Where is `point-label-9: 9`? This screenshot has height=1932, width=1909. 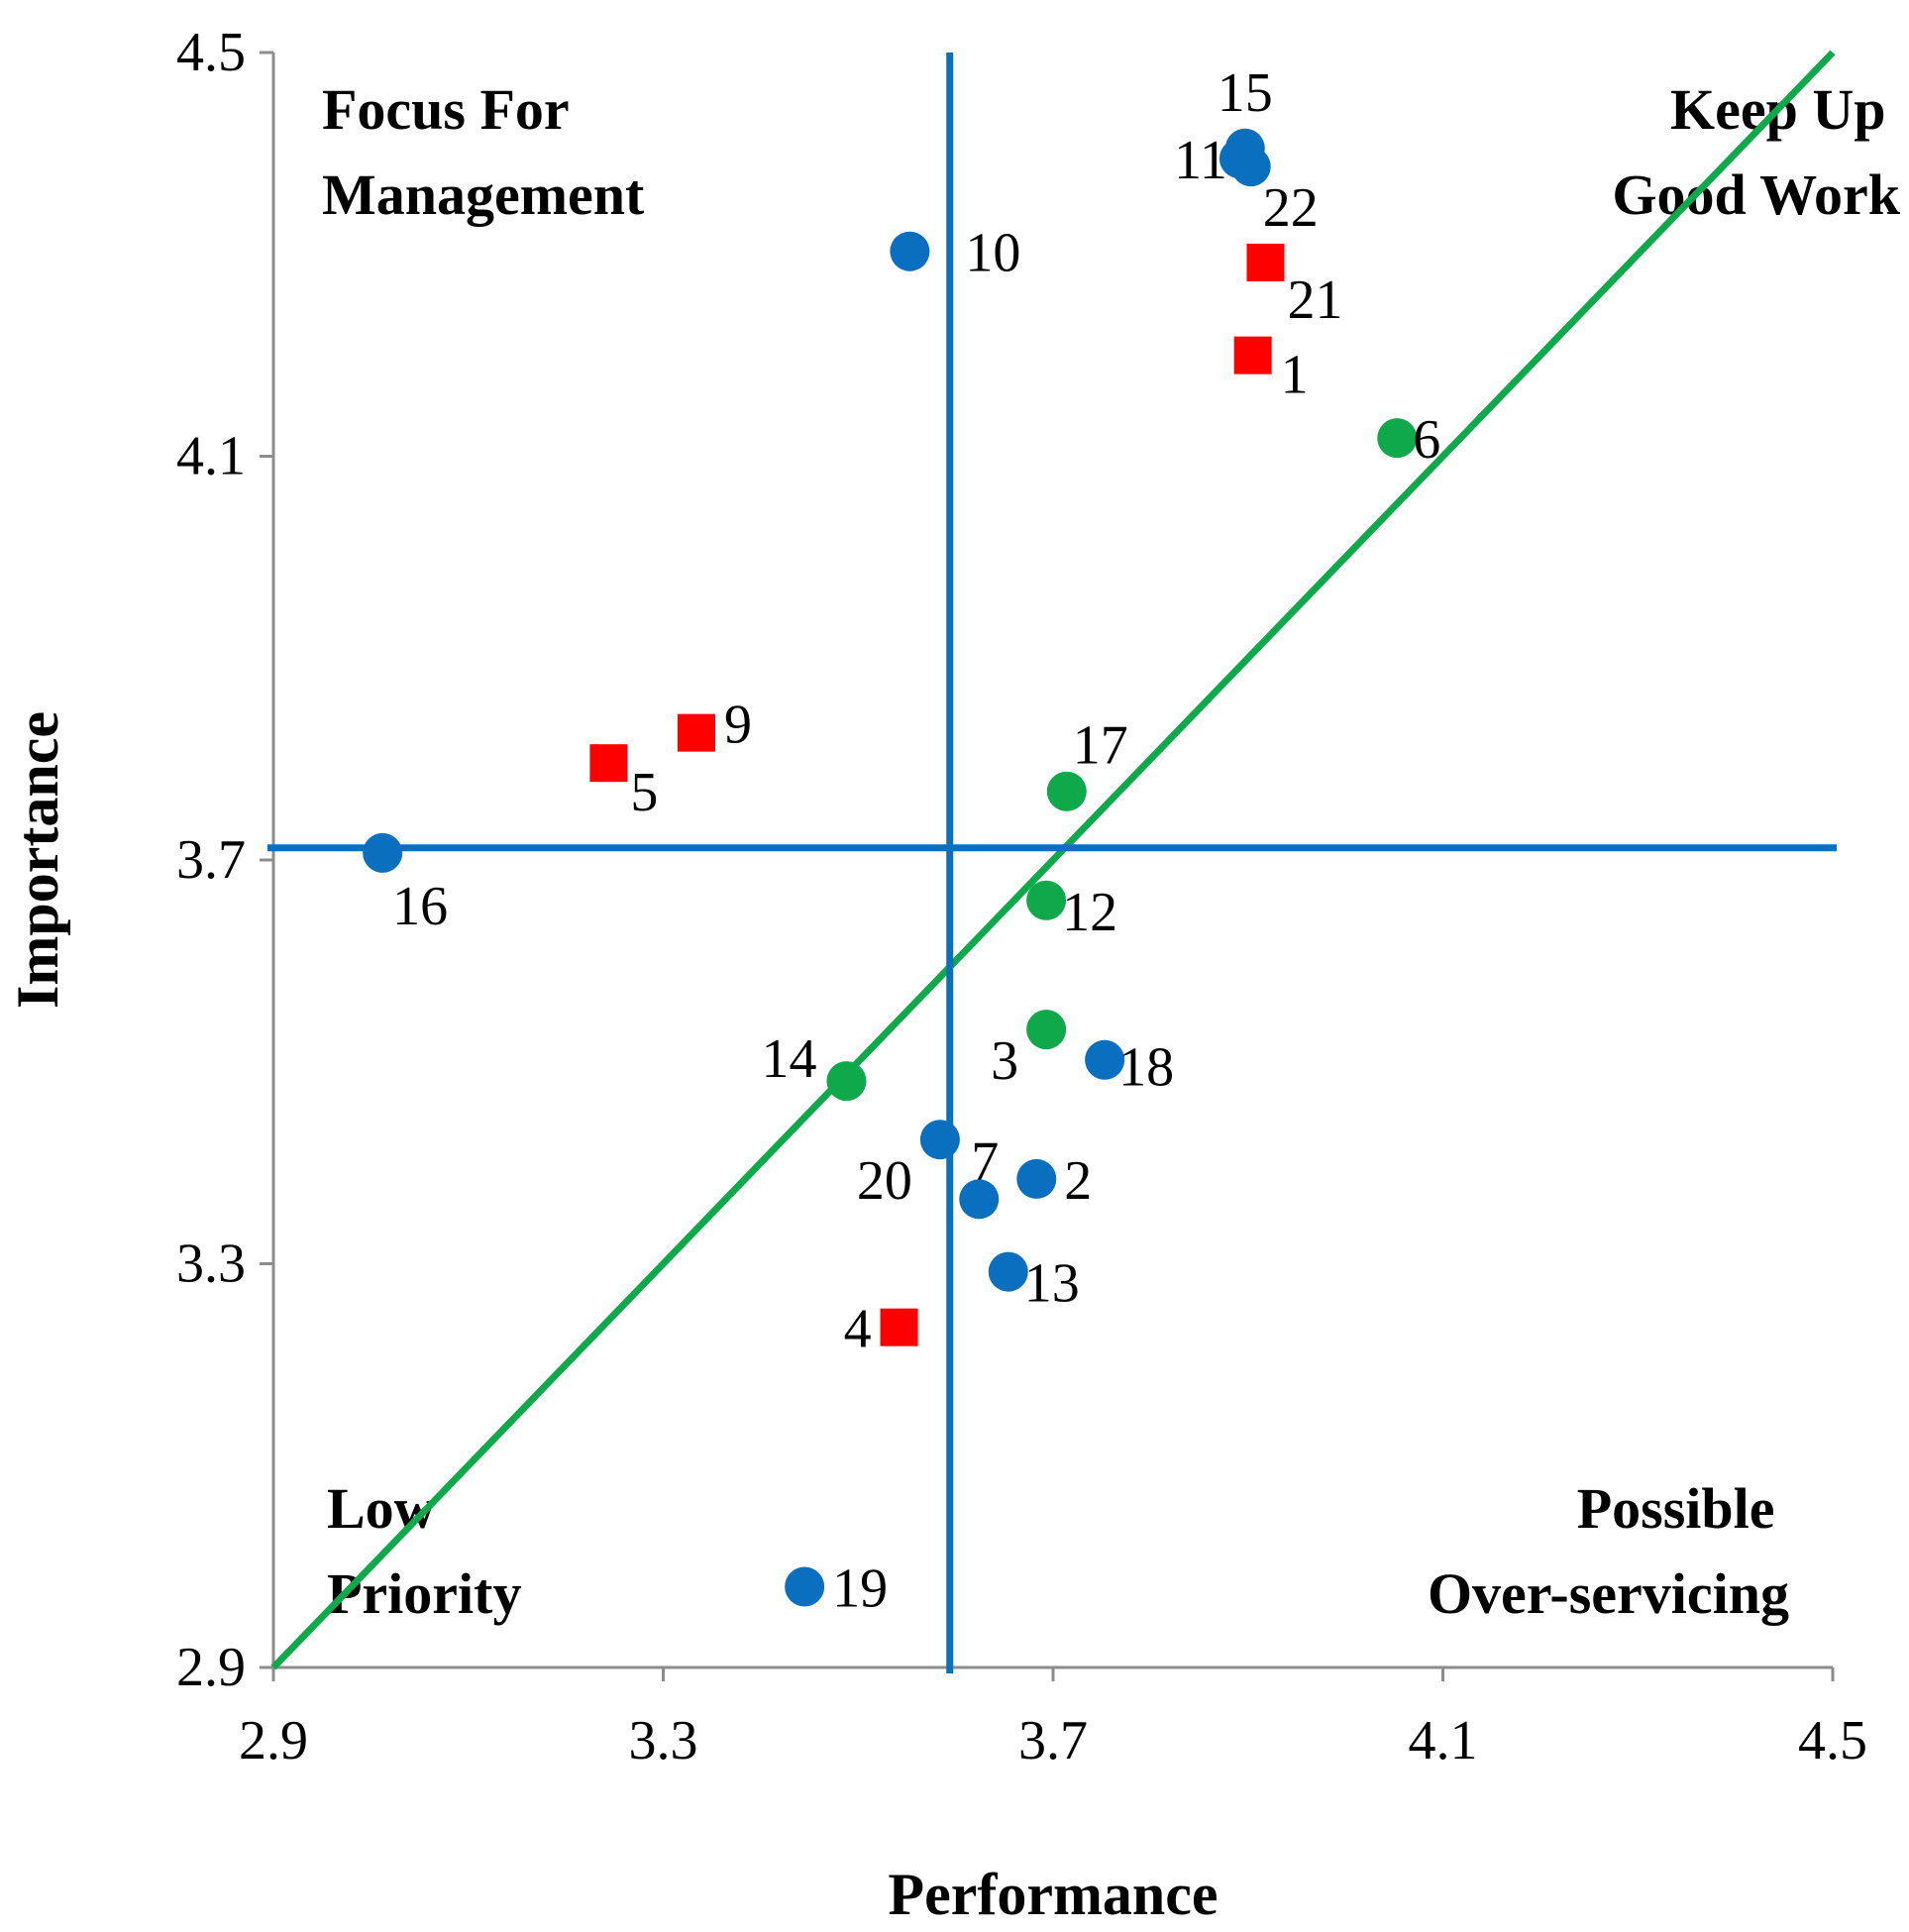
point-label-9: 9 is located at coordinates (738, 725).